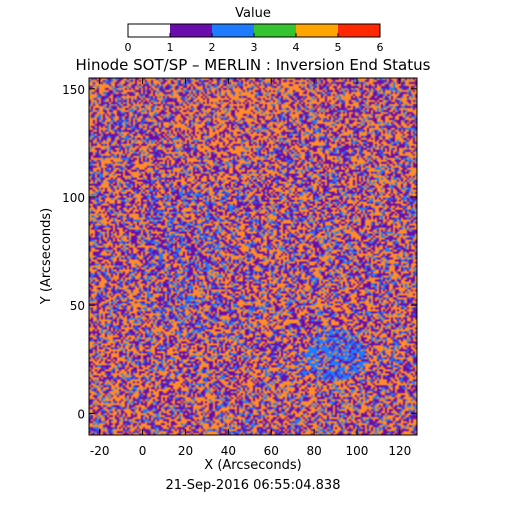  Describe the element at coordinates (212, 47) in the screenshot. I see `colorbar-tick-label: 2` at that location.